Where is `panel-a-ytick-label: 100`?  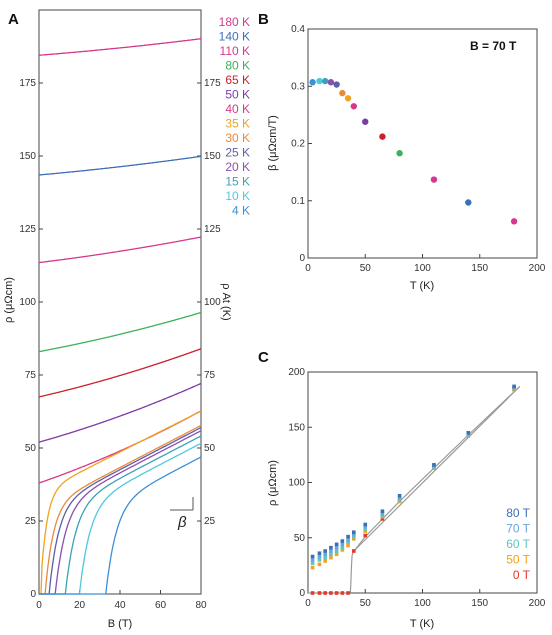 panel-a-ytick-label: 100 is located at coordinates (27, 302).